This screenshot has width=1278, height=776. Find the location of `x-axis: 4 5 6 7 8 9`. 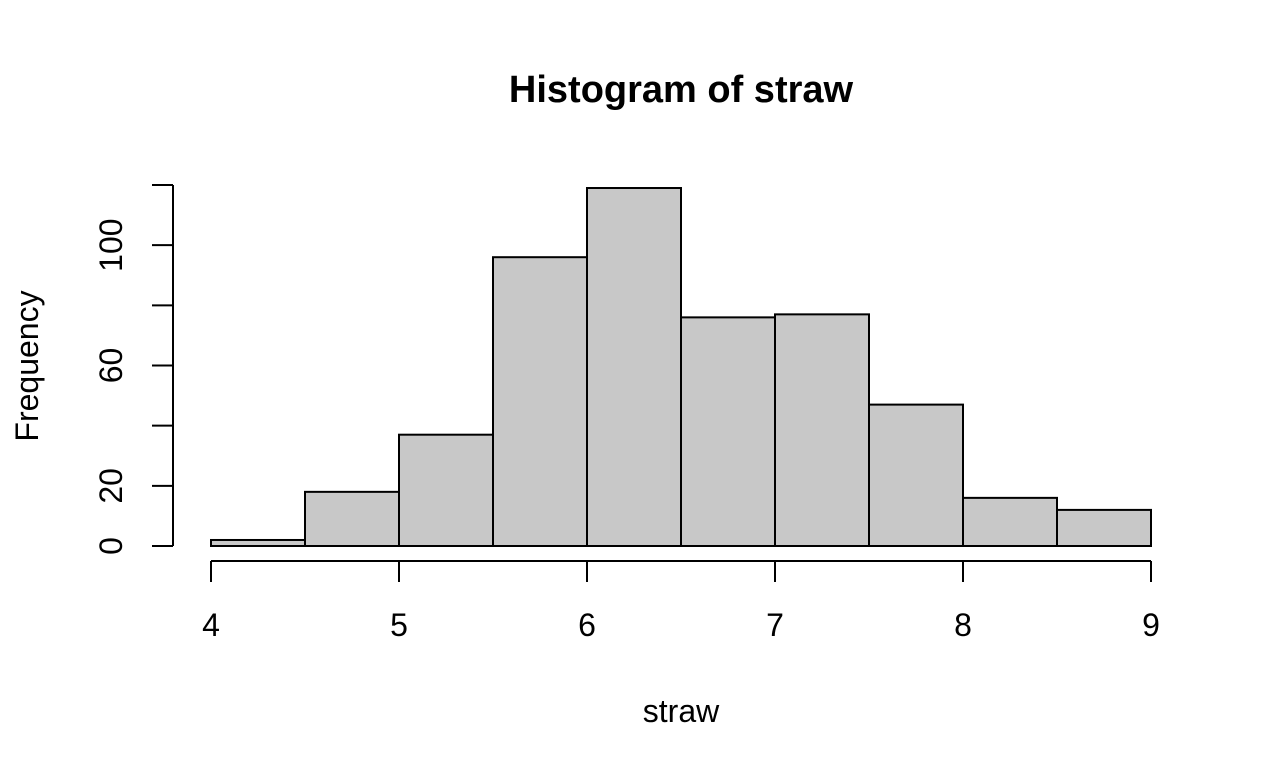

x-axis: 4 5 6 7 8 9 is located at coordinates (681, 601).